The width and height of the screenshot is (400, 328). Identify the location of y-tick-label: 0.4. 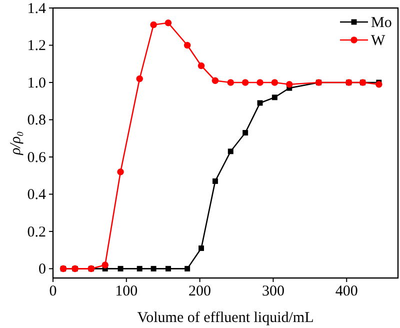
(36, 195).